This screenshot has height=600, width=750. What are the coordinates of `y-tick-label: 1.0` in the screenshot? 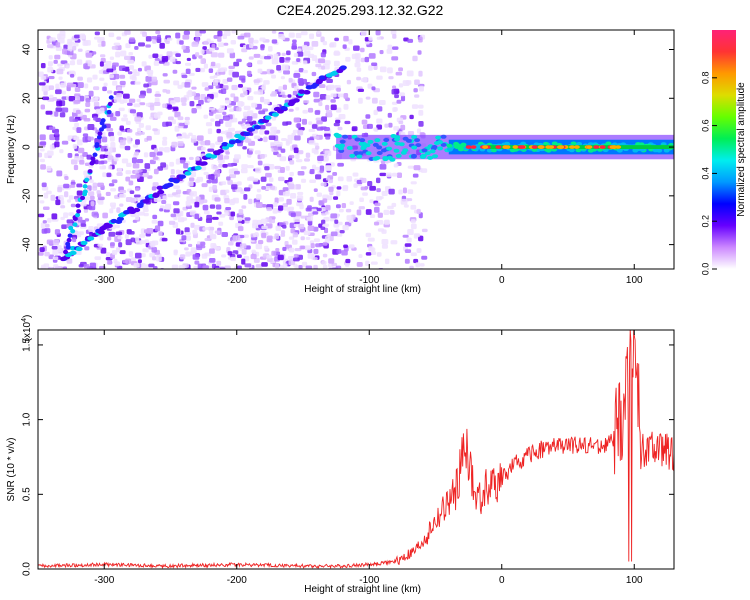 It's located at (27, 419).